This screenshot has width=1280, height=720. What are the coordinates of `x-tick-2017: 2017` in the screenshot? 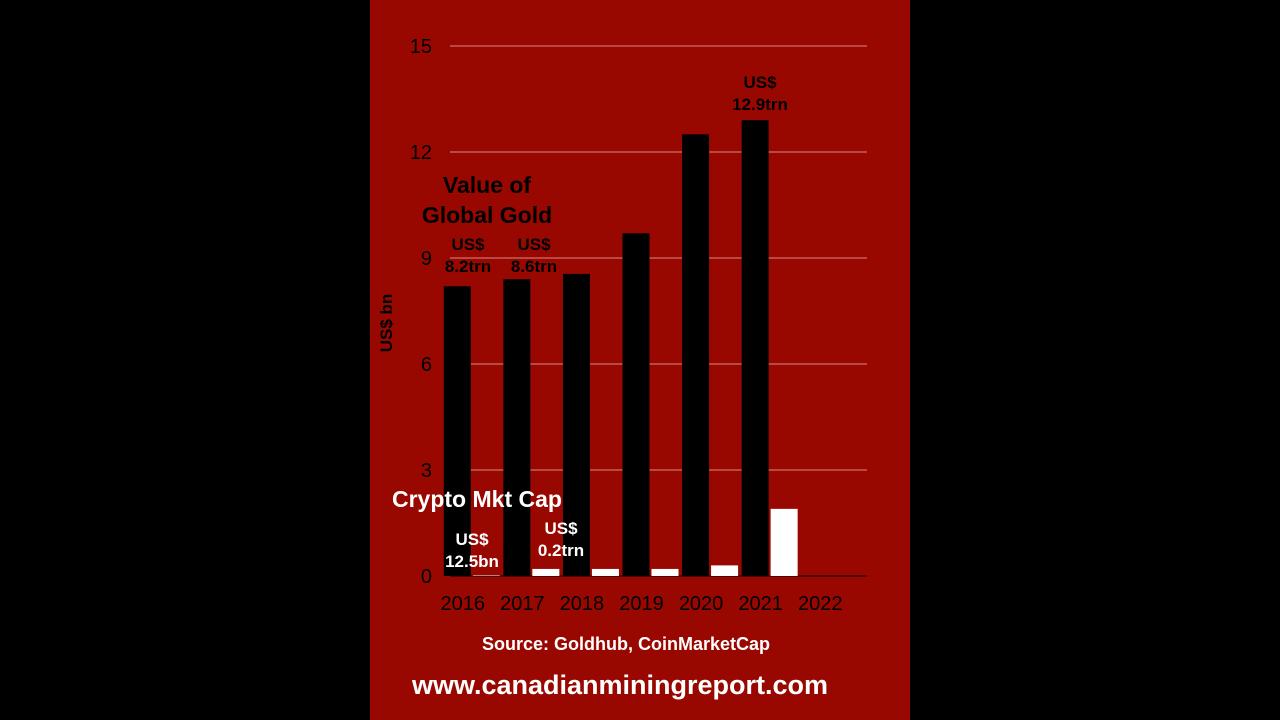 It's located at (522, 604).